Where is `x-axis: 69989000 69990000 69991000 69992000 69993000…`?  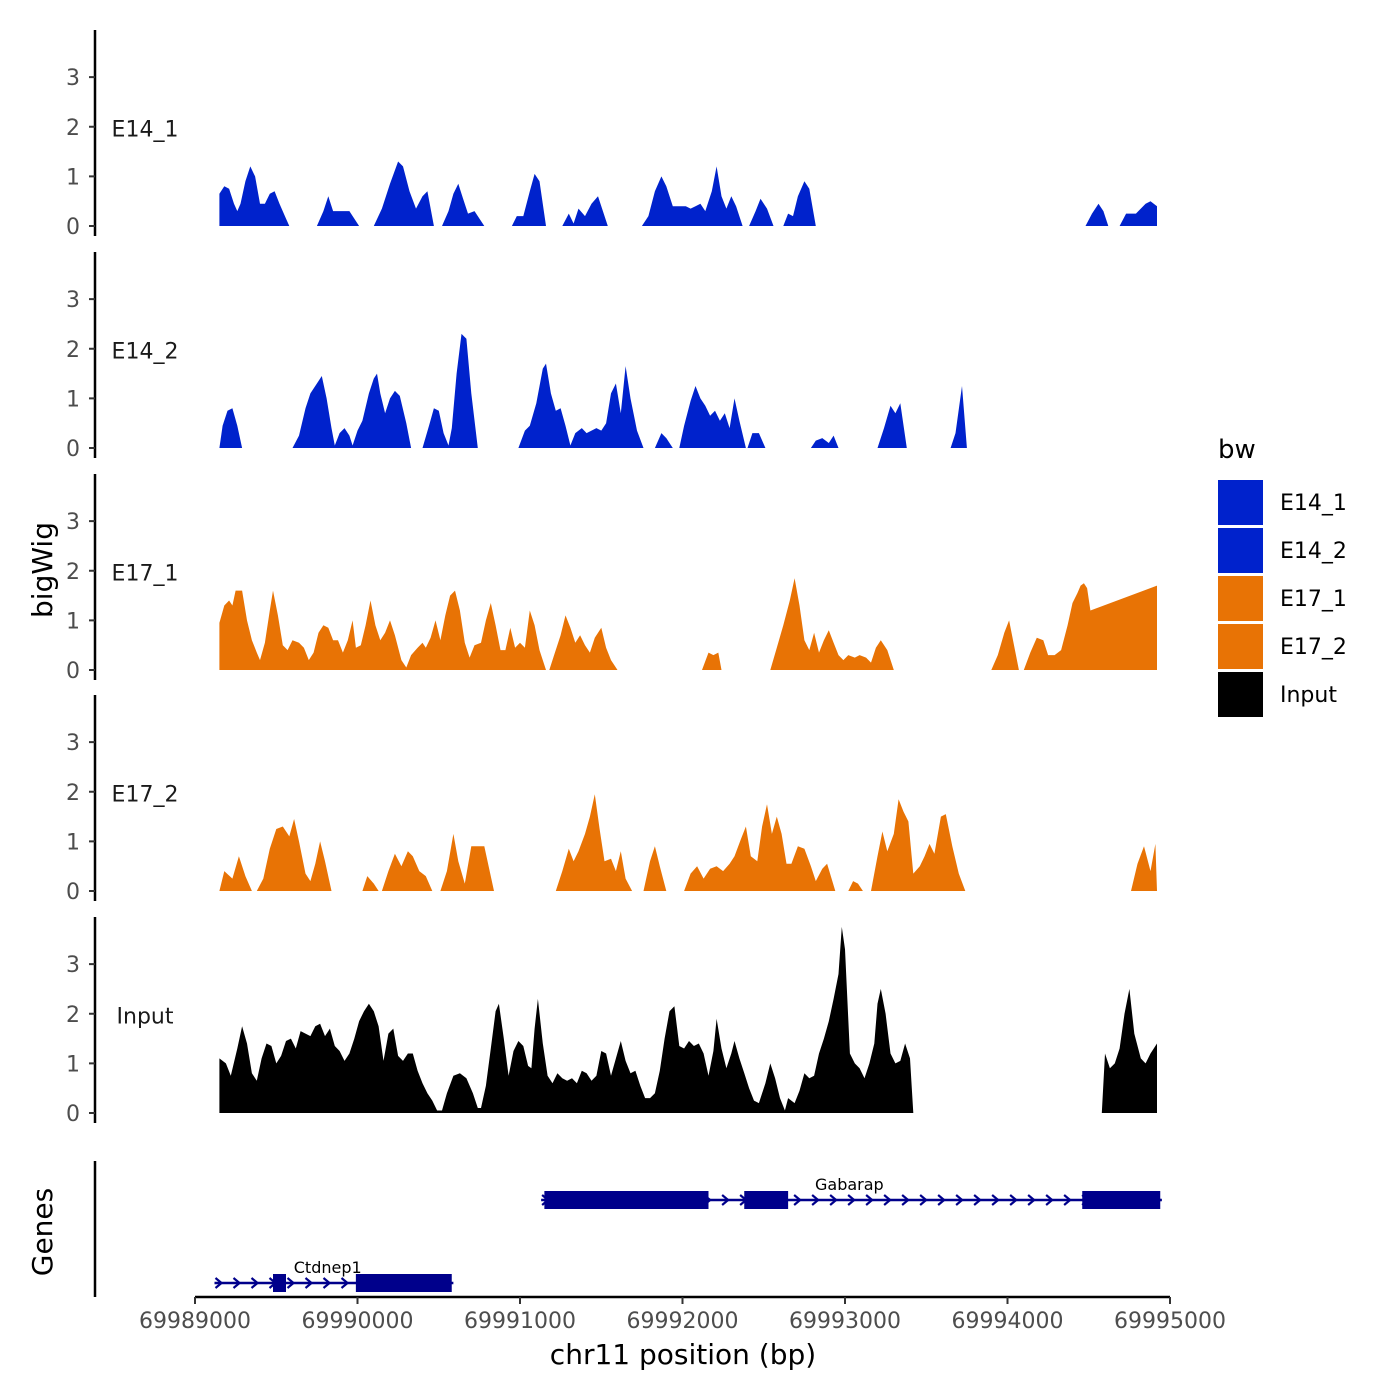
x-axis: 69989000 69990000 69991000 69992000 69993000… is located at coordinates (682, 1314).